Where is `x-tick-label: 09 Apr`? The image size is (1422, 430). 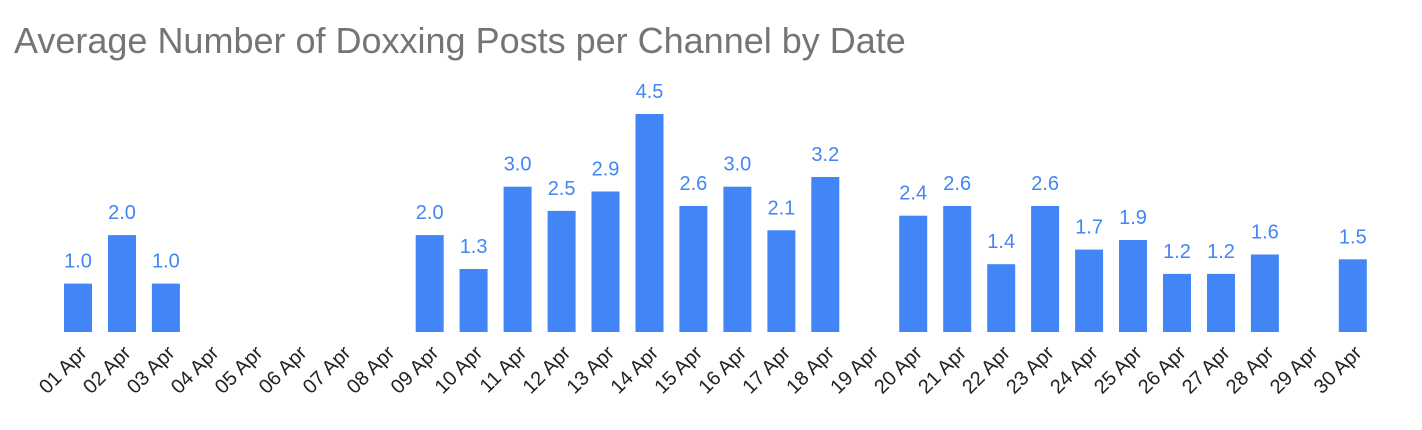 x-tick-label: 09 Apr is located at coordinates (415, 370).